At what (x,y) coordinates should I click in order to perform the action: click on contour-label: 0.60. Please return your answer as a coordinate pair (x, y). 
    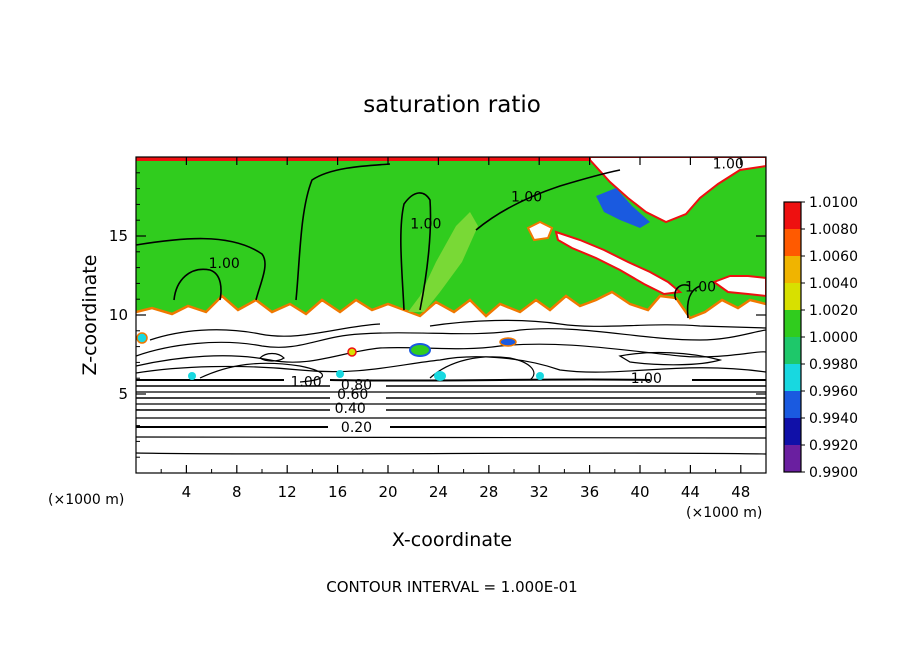
    Looking at the image, I should click on (352, 395).